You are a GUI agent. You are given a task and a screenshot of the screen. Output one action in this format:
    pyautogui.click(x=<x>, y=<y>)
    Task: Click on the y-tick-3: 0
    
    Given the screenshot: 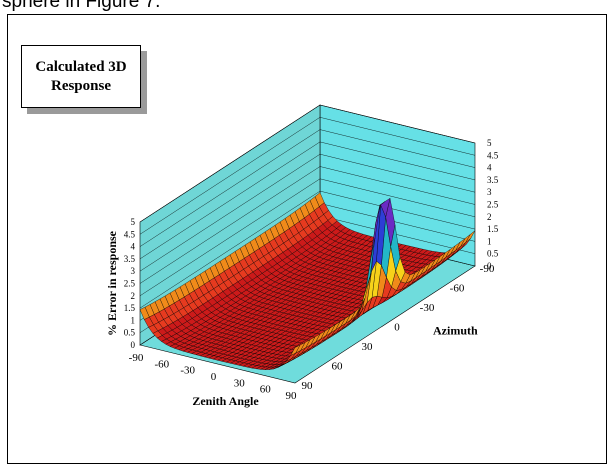 What is the action you would take?
    pyautogui.click(x=397, y=328)
    